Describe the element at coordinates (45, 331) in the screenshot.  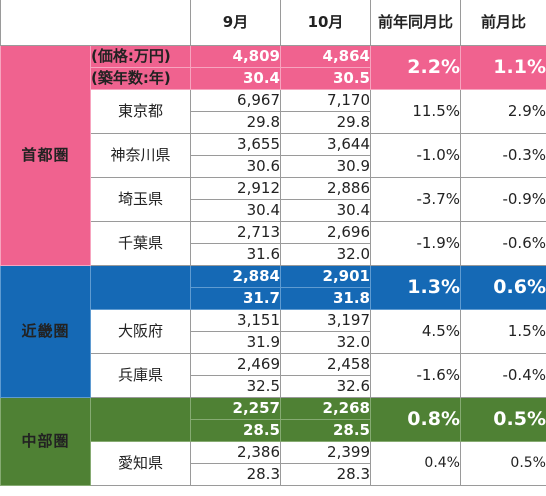
I see `region-label-kinki: 近畿圏` at that location.